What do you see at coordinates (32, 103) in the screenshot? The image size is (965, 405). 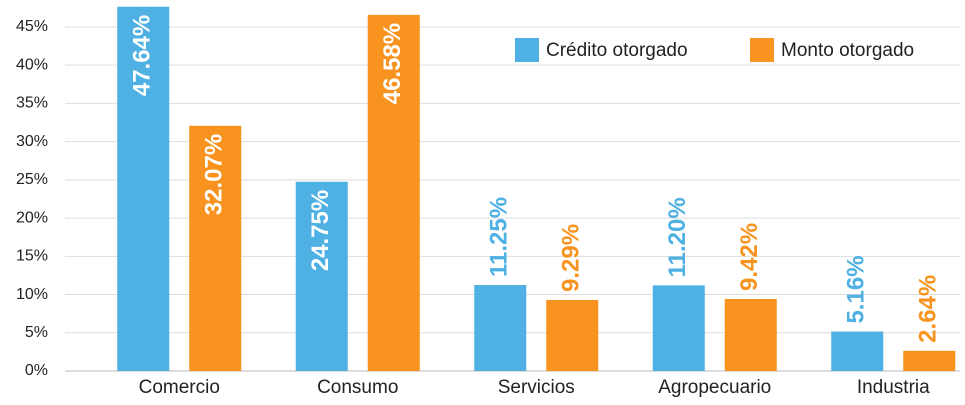 I see `y-tick-label: 35%` at bounding box center [32, 103].